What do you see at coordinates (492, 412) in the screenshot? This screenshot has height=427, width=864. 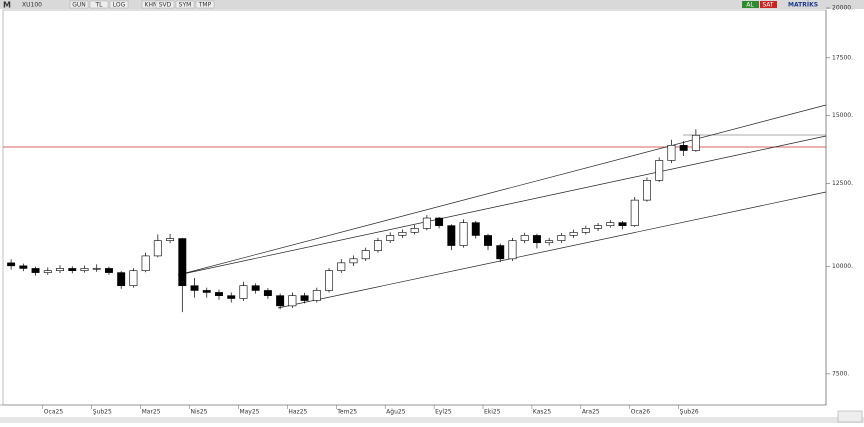 I see `x-tick-label: Eki25` at bounding box center [492, 412].